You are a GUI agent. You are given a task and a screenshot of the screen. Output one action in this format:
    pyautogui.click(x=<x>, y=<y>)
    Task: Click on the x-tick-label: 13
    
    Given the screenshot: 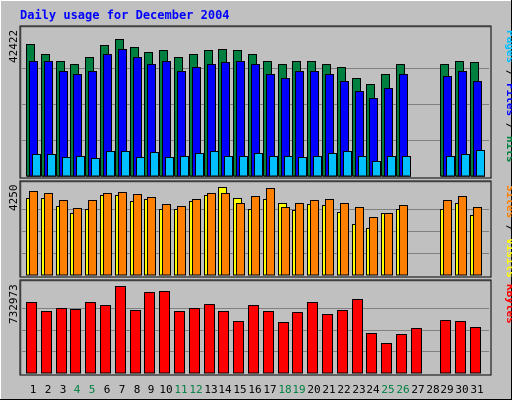 What is the action you would take?
    pyautogui.click(x=210, y=389)
    